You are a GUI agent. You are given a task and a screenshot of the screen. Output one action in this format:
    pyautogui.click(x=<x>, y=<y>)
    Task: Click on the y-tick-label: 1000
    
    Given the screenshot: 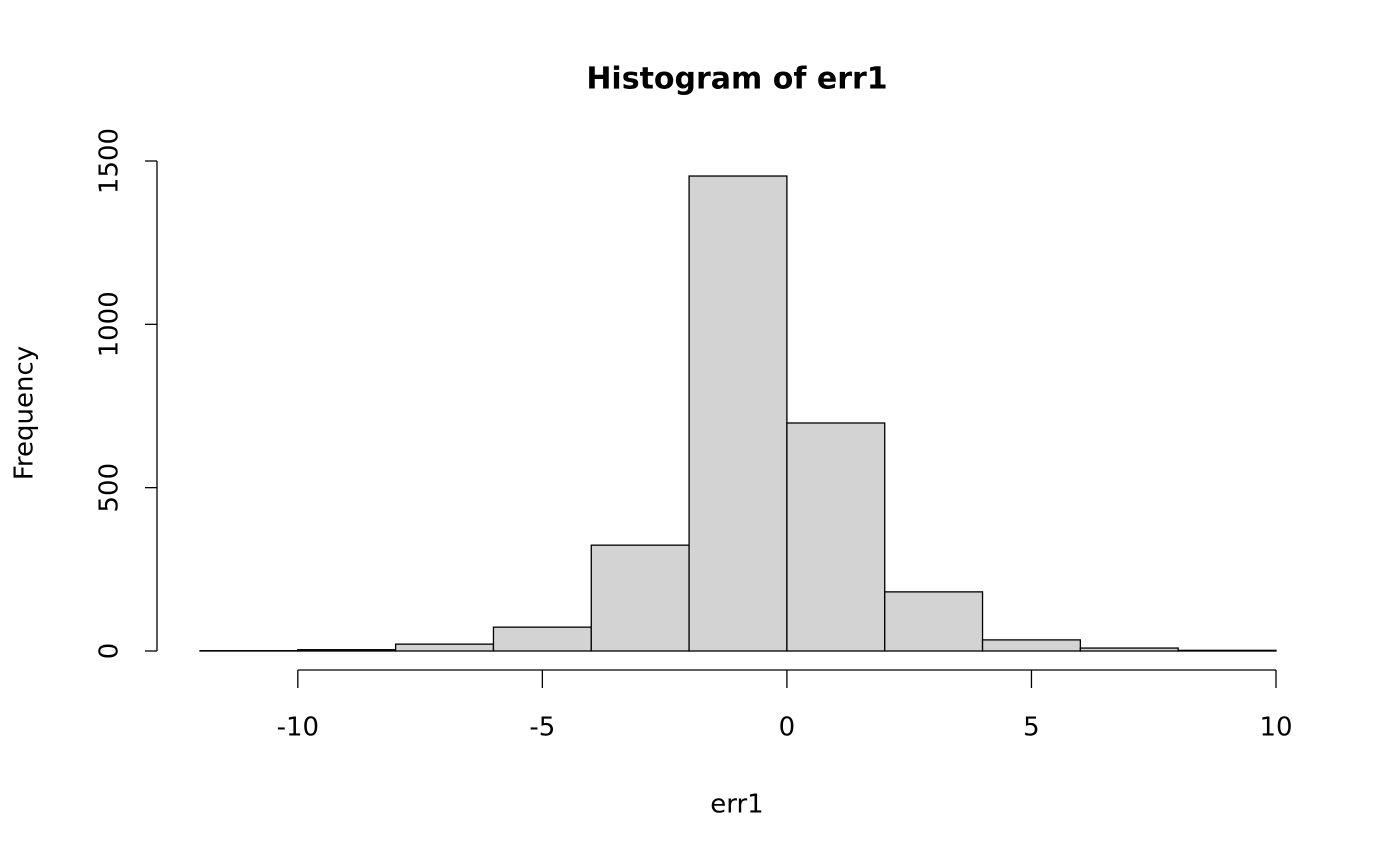 What is the action you would take?
    pyautogui.click(x=110, y=324)
    